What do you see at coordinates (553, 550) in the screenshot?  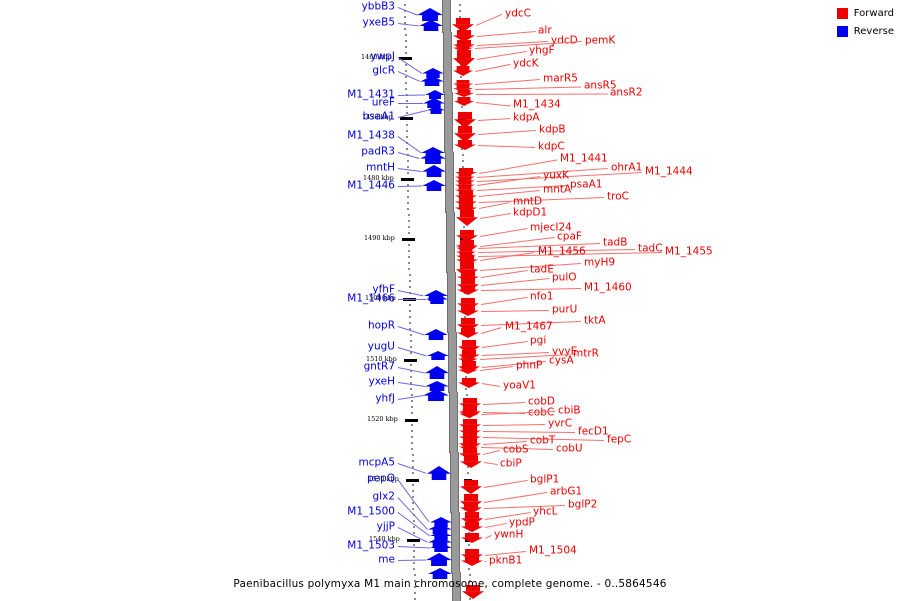 I see `gene-label-forward: M1_1504` at bounding box center [553, 550].